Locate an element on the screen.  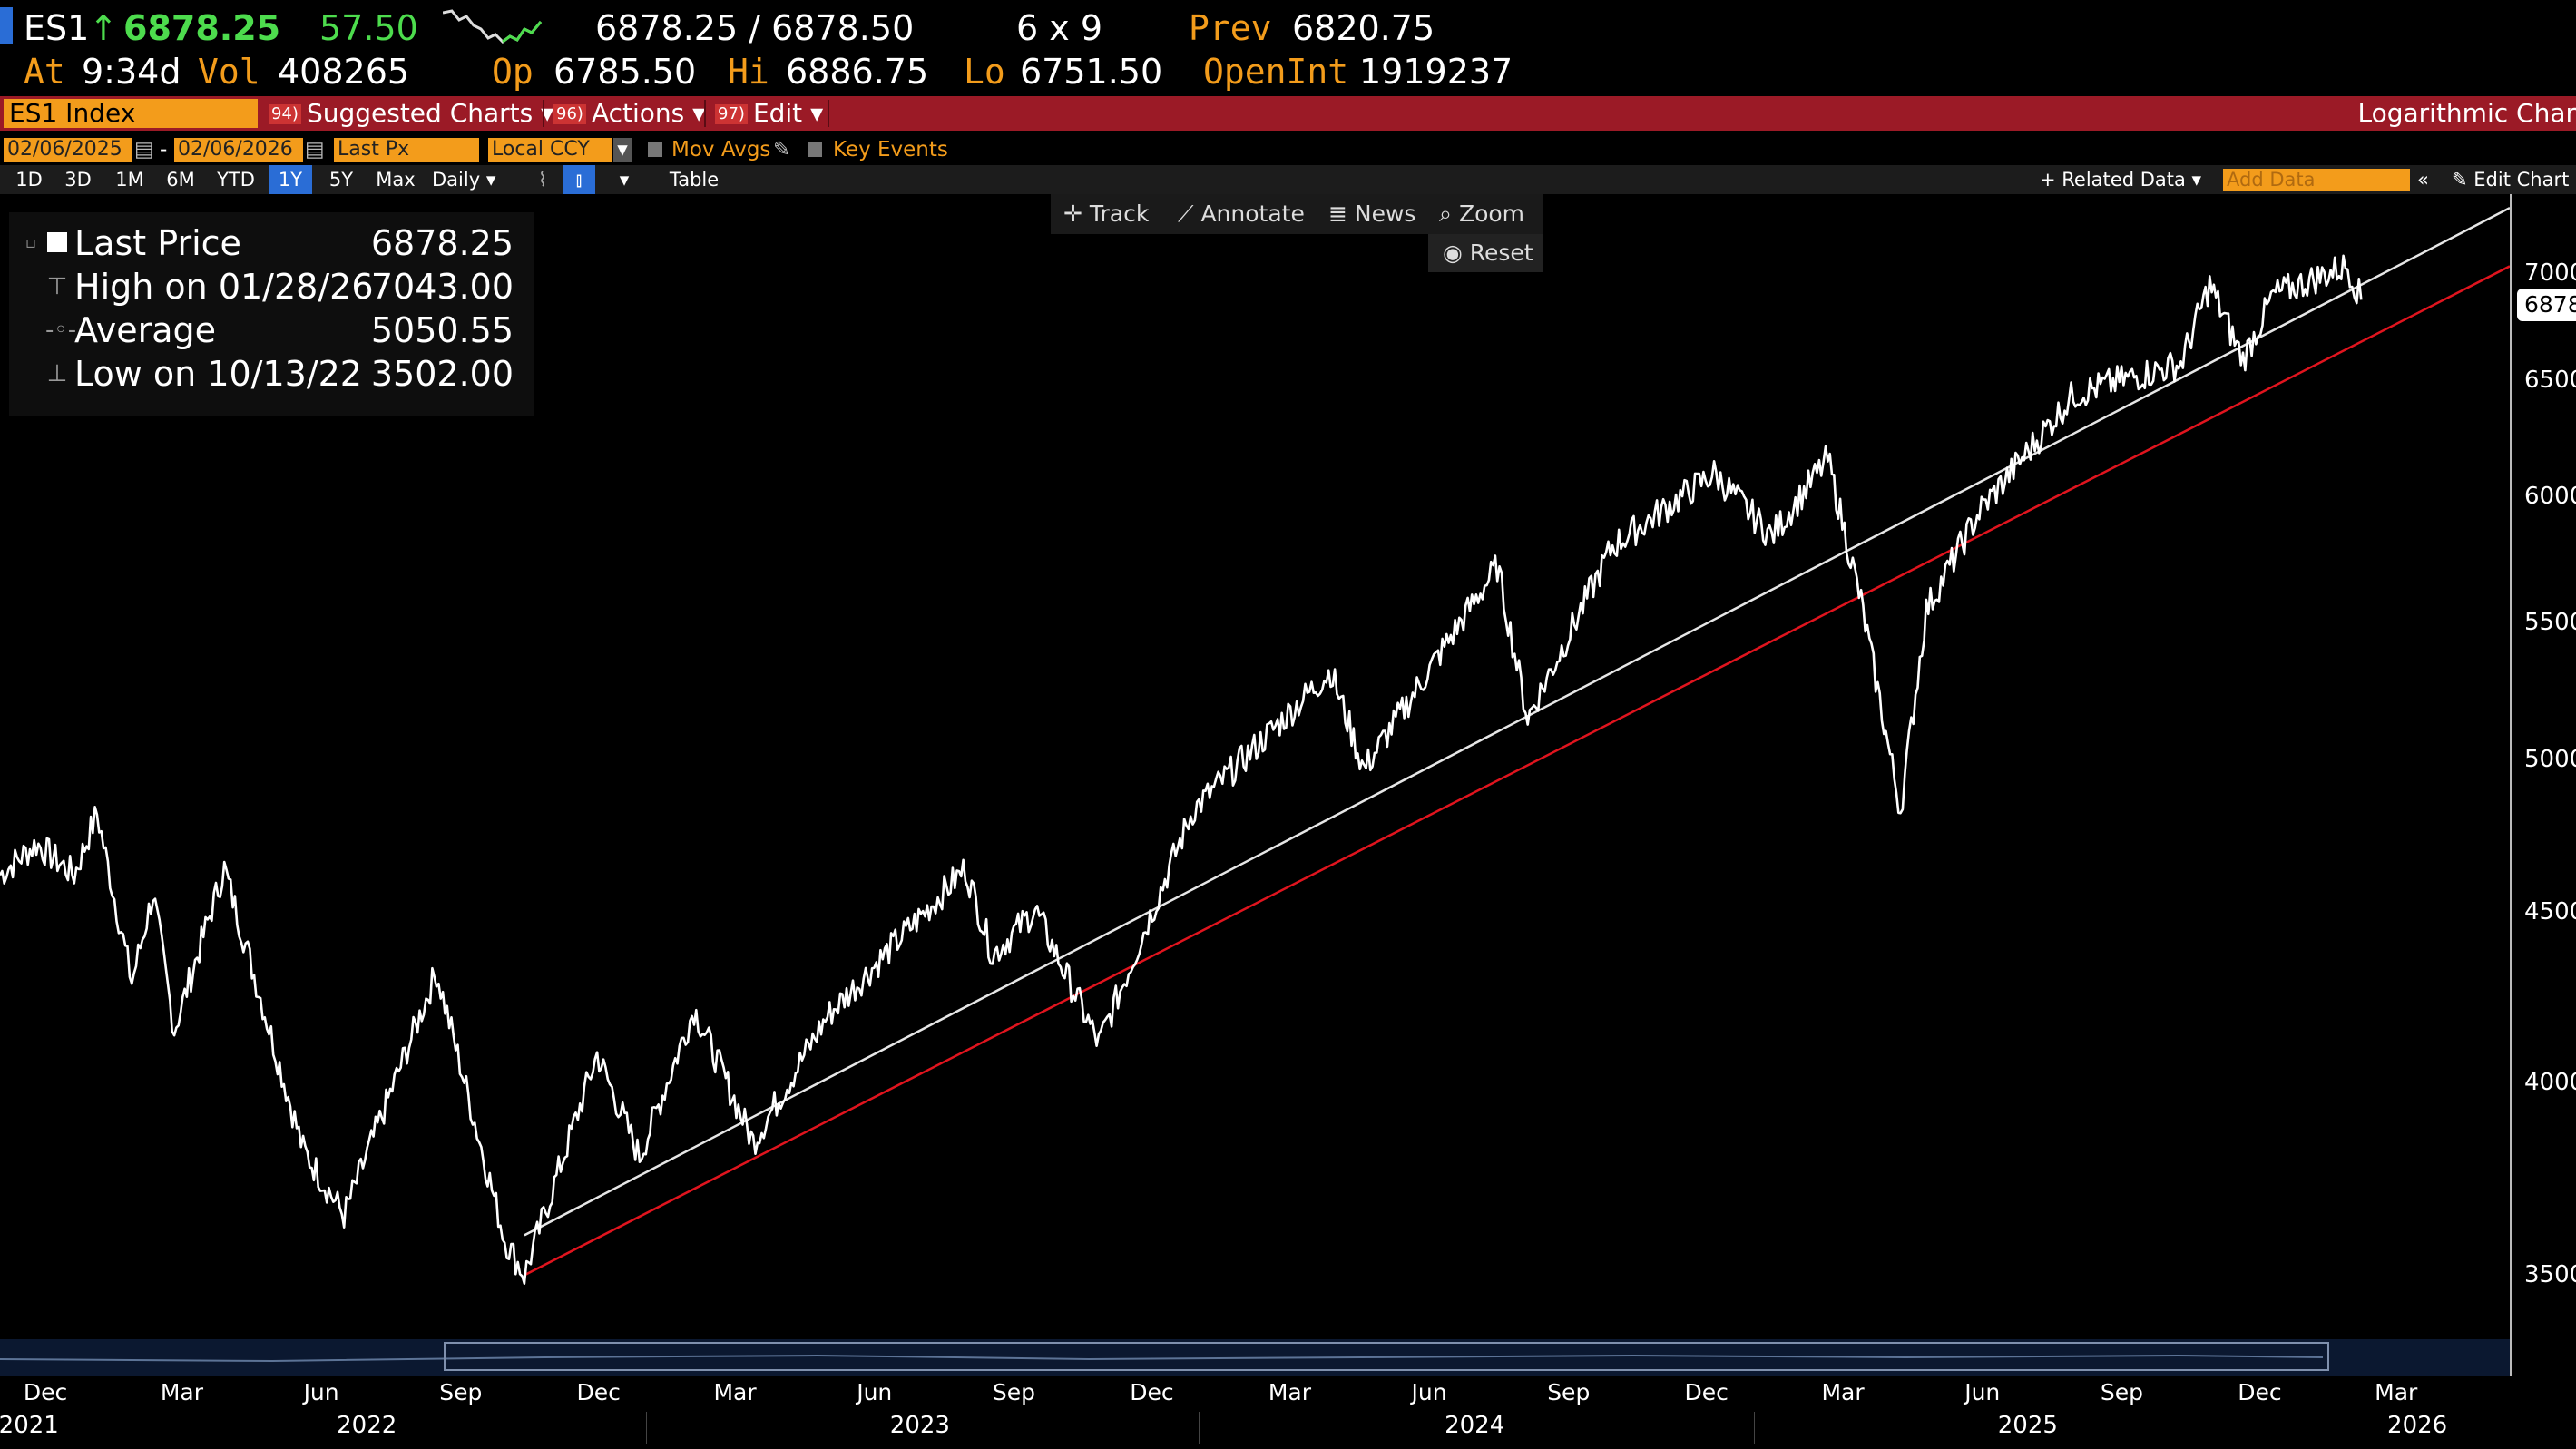
range-navigator is located at coordinates (1255, 1357).